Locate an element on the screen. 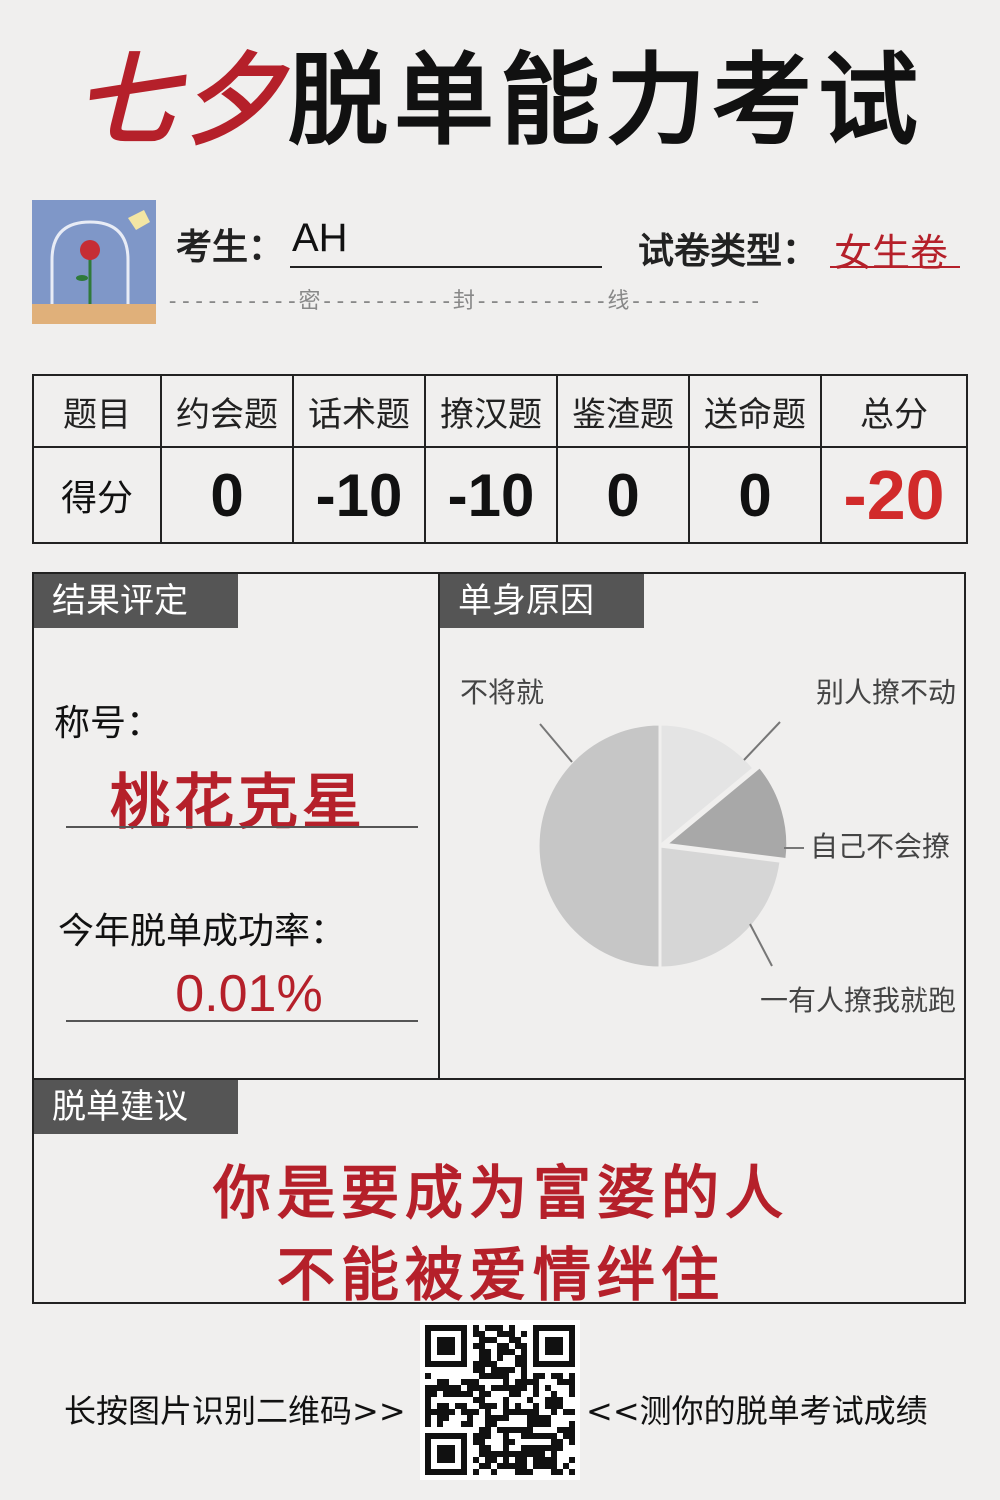 The image size is (1000, 1500). honor-title-label: 称号： is located at coordinates (108, 723).